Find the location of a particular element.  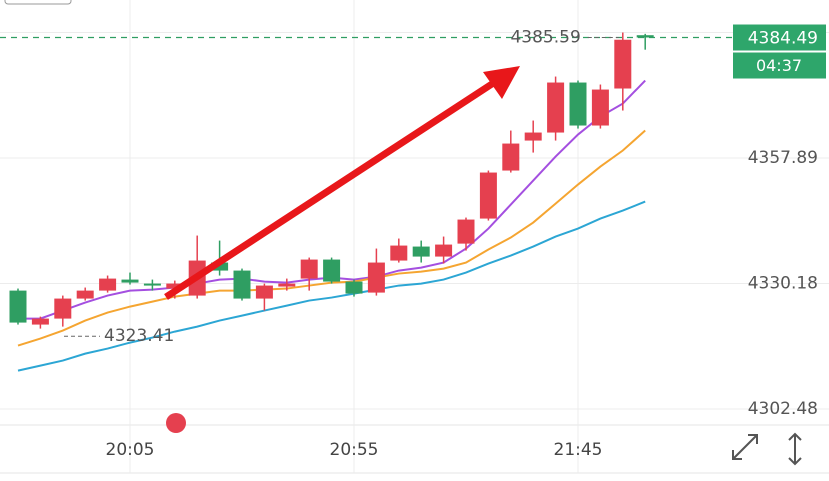

last-price-box is located at coordinates (779, 37).